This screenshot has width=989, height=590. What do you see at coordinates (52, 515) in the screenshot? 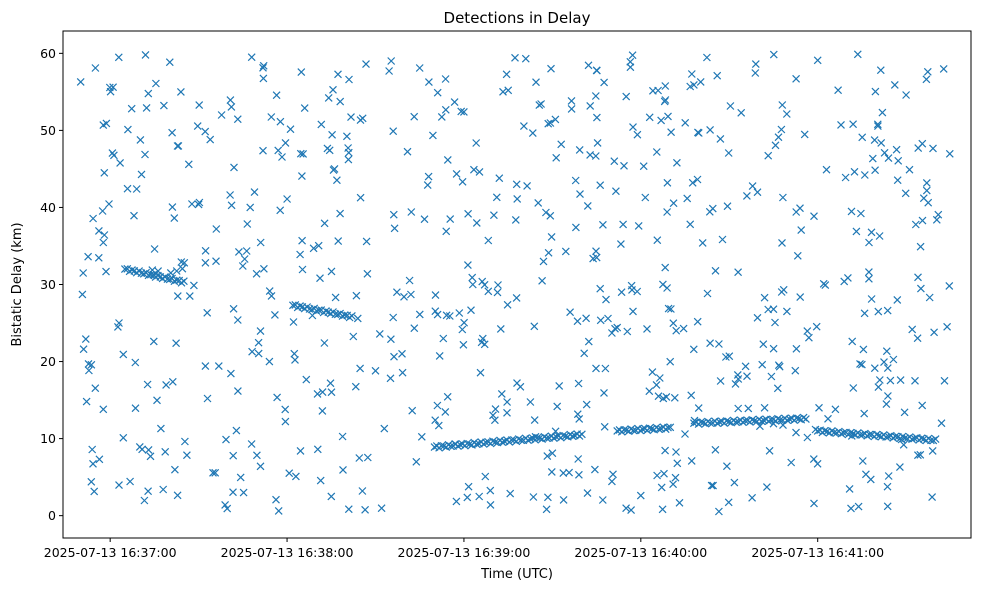
I see `y-tick-label: 0` at bounding box center [52, 515].